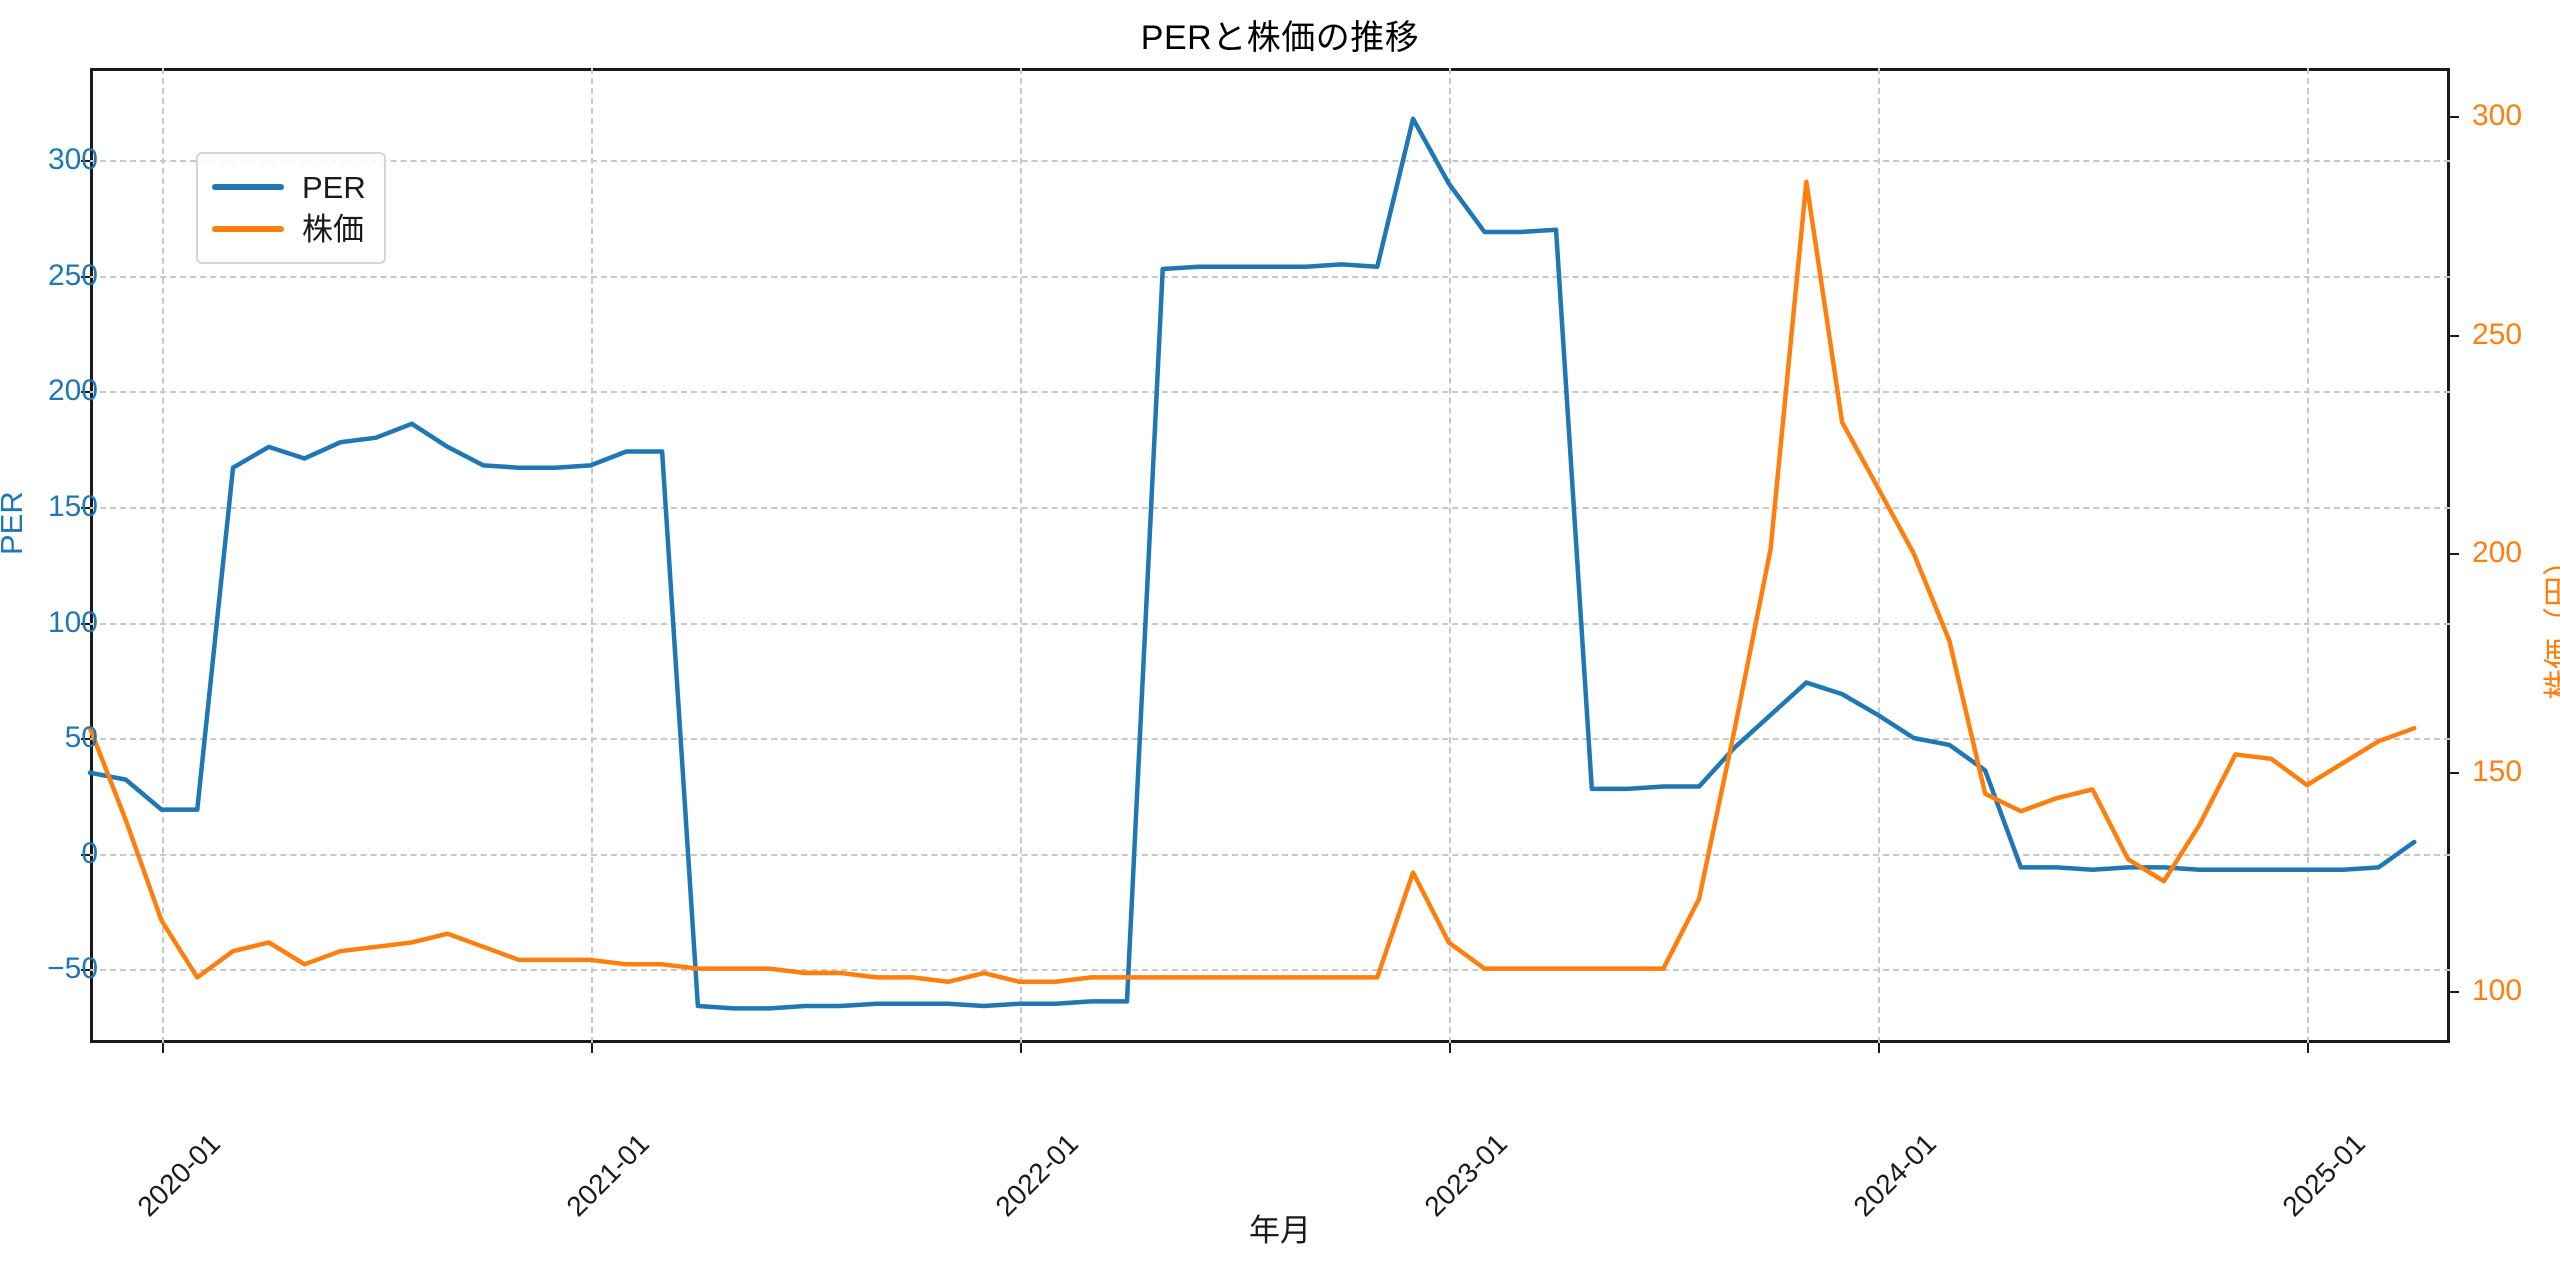 This screenshot has width=2560, height=1269. I want to click on legend-label-kabuka: 株価, so click(333, 229).